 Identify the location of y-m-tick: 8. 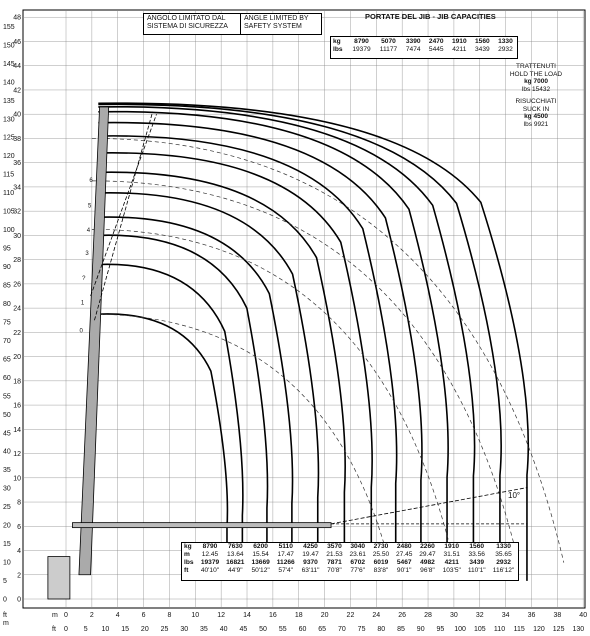
(19, 503).